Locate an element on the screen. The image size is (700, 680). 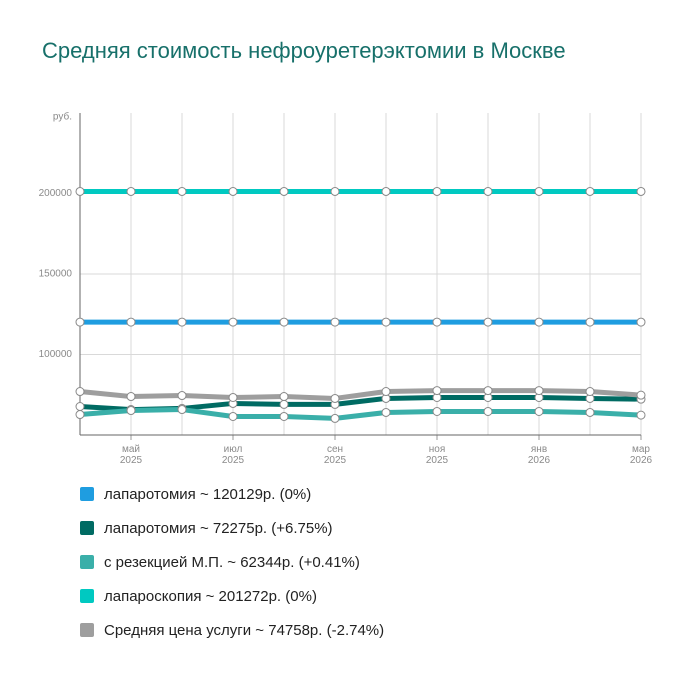
x-tick-label: май 2025 is located at coordinates (131, 455).